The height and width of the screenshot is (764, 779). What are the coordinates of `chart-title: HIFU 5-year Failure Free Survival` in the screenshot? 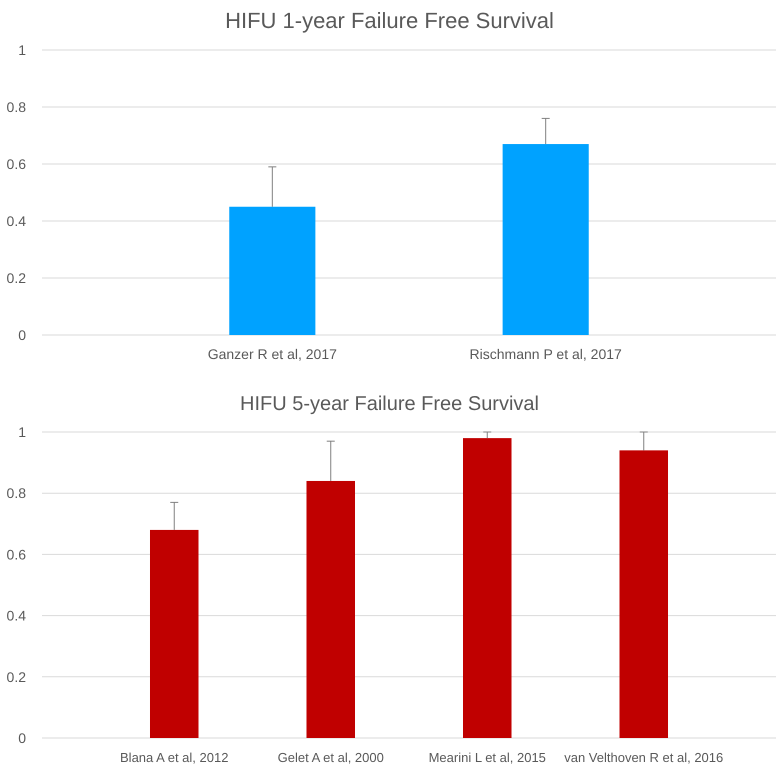 It's located at (389, 404).